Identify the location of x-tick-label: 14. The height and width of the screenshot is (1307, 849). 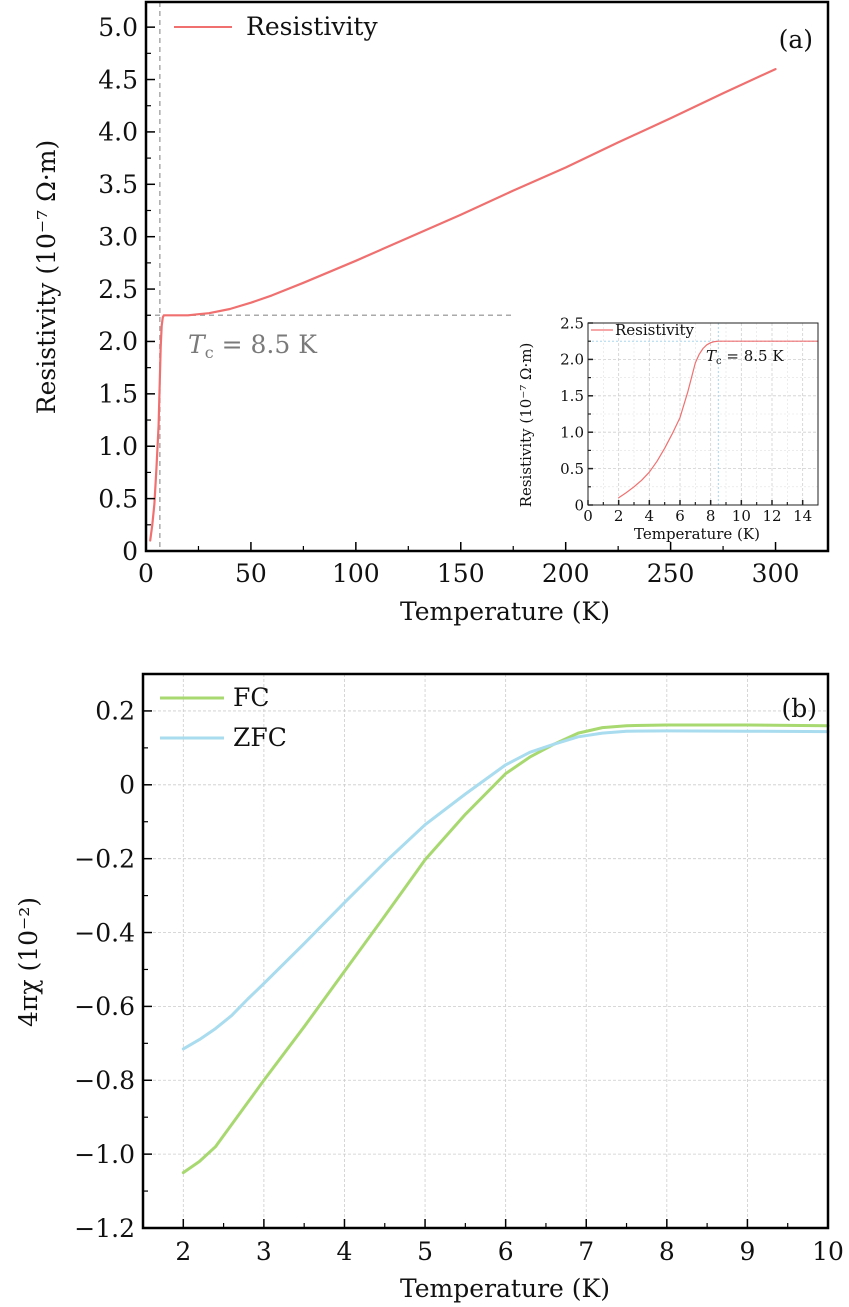
(802, 516).